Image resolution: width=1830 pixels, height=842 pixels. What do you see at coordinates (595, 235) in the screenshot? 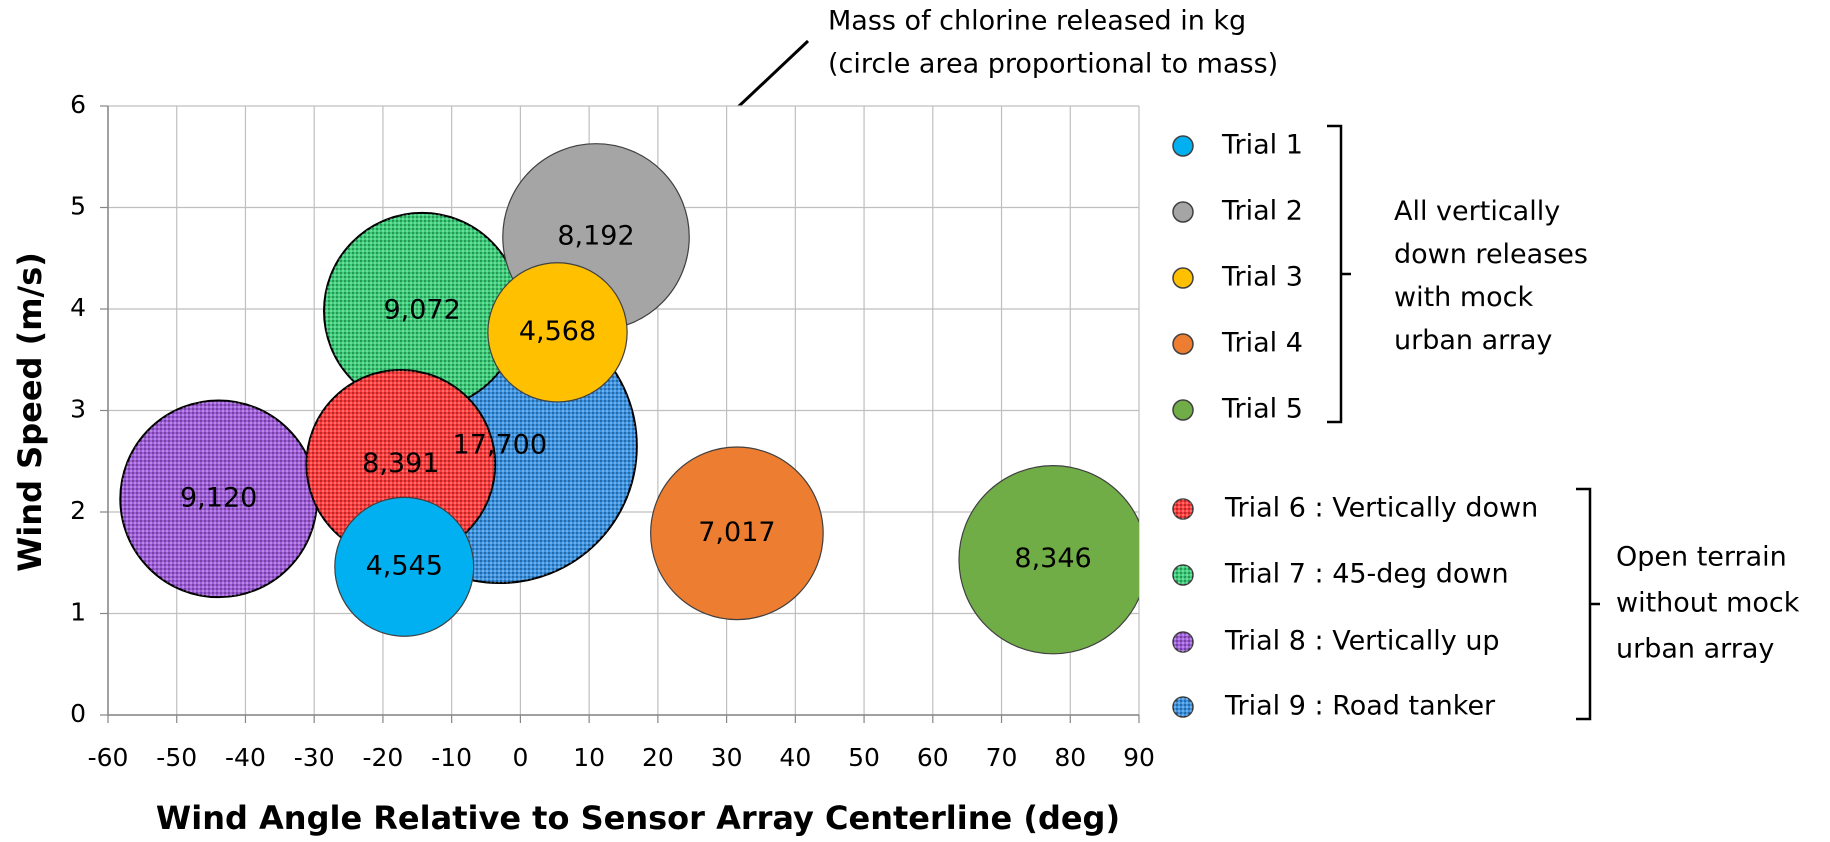
I see `data-label: 8,192` at bounding box center [595, 235].